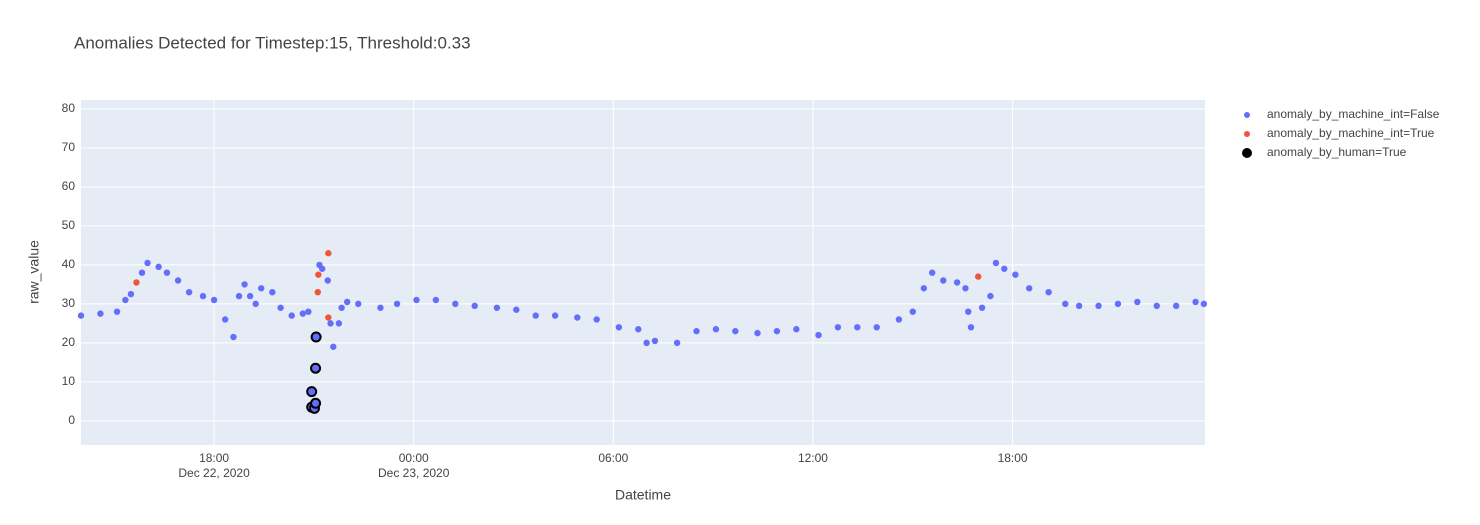 This screenshot has height=525, width=1480. Describe the element at coordinates (69, 342) in the screenshot. I see `y-tick-label: 20` at that location.